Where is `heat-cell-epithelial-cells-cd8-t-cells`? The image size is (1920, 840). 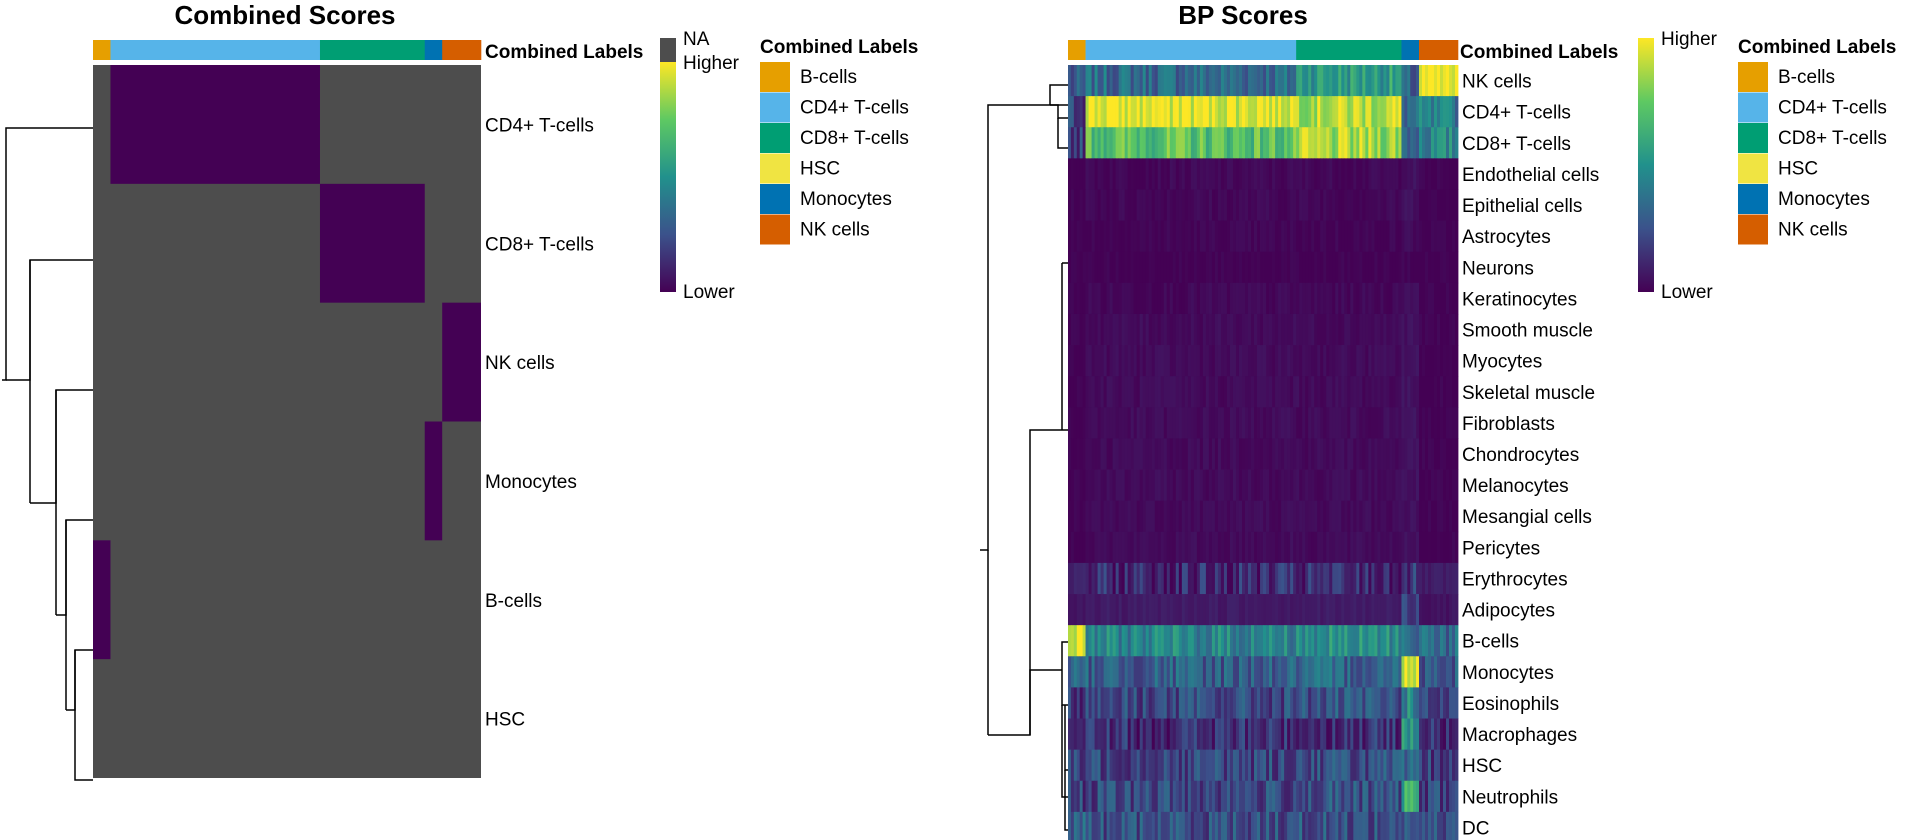
heat-cell-epithelial-cells-cd8-t-cells is located at coordinates (1331, 205).